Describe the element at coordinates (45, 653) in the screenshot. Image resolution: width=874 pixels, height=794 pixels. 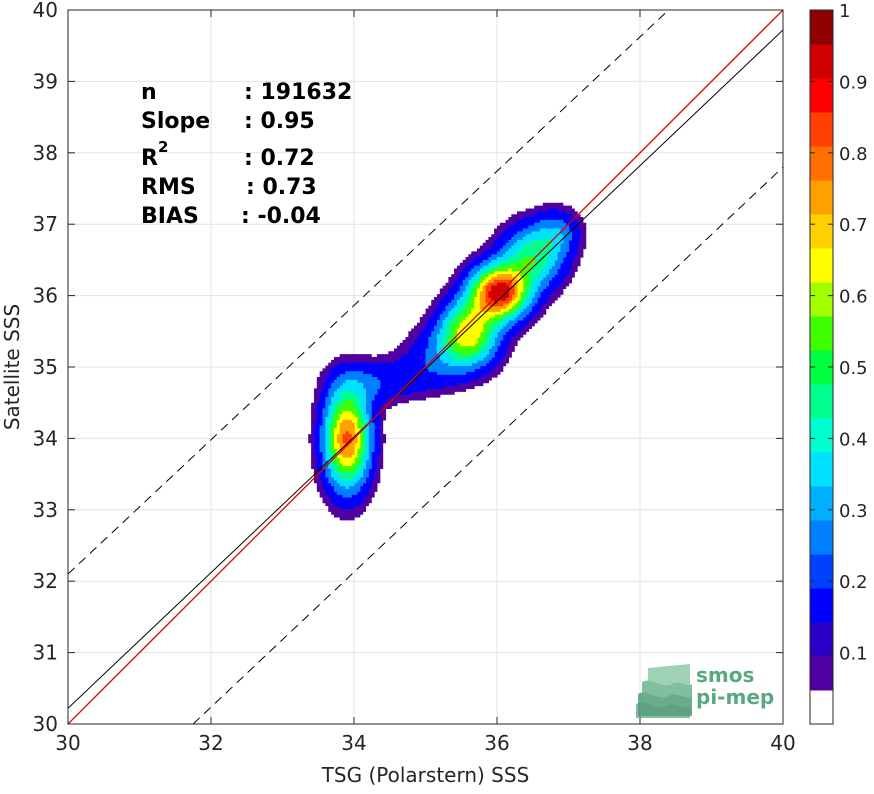
I see `y-tick-label-1: 31` at that location.